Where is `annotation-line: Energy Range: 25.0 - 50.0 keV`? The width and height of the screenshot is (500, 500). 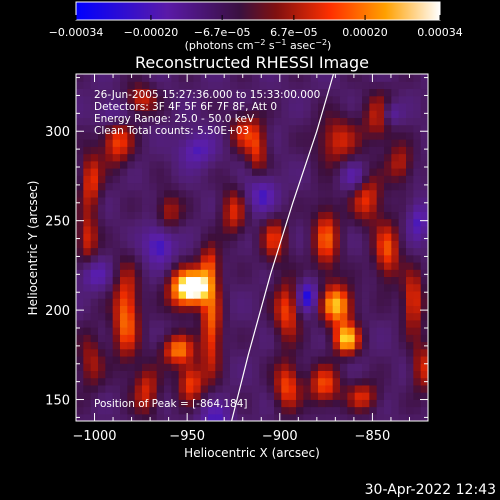 annotation-line: Energy Range: 25.0 - 50.0 keV is located at coordinates (174, 119).